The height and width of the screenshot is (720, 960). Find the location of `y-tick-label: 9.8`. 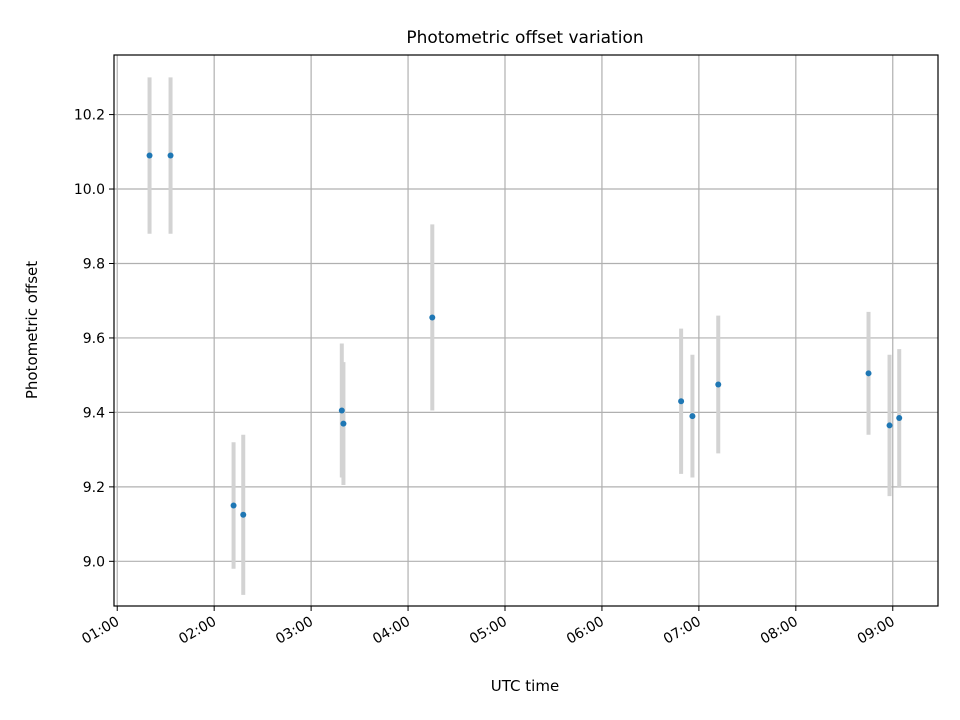

y-tick-label: 9.8 is located at coordinates (94, 264).